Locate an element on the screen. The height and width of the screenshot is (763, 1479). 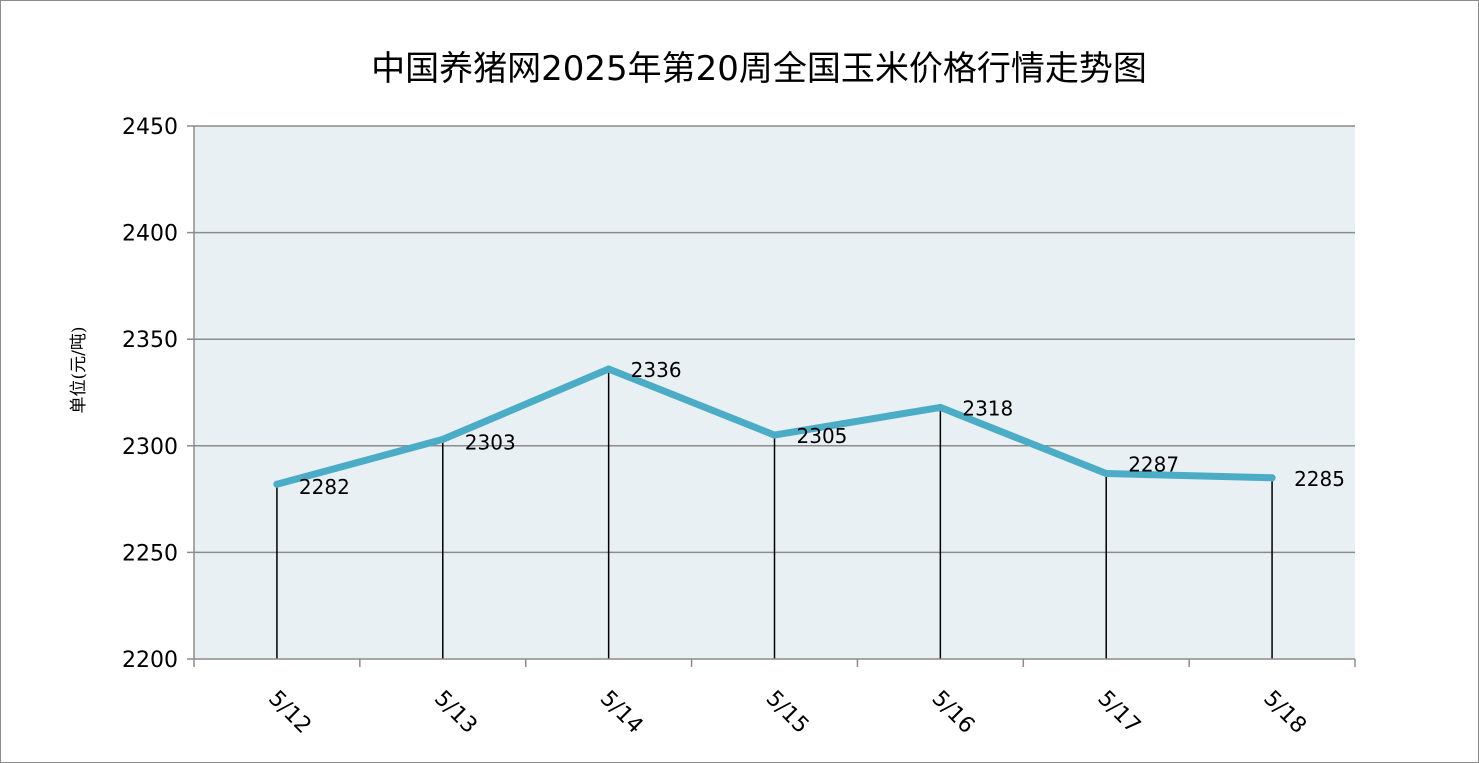
y-tick-label: 2200 is located at coordinates (150, 660).